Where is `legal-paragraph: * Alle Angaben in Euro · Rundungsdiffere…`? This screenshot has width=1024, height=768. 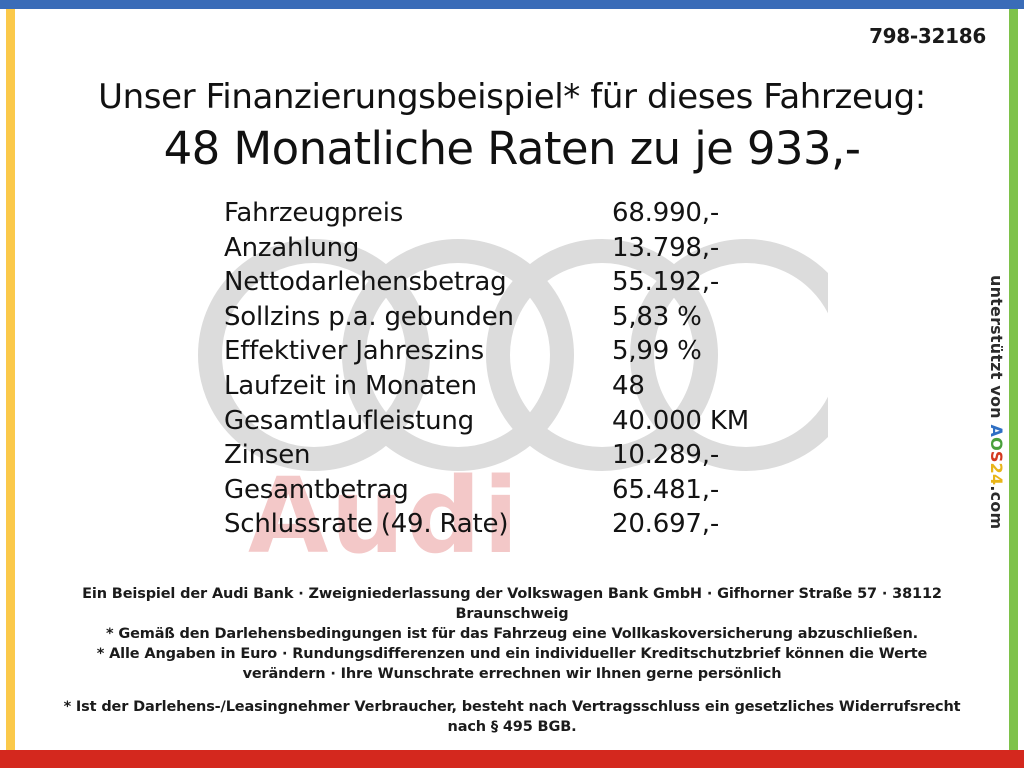 legal-paragraph: * Alle Angaben in Euro · Rundungsdiffere… is located at coordinates (512, 664).